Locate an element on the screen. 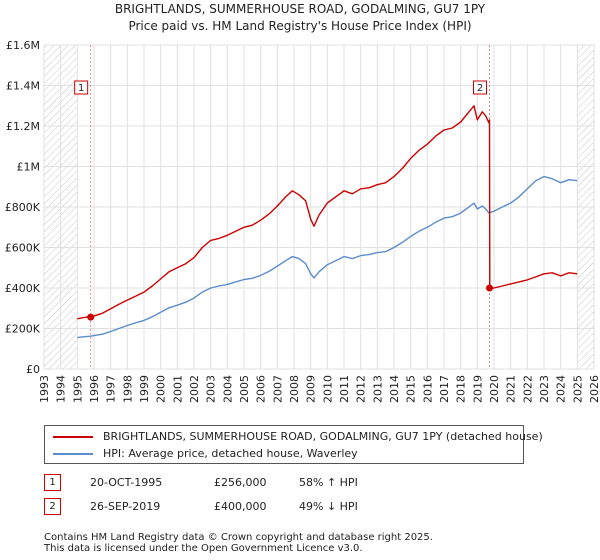  x-tick-label: 1994 is located at coordinates (61, 389).